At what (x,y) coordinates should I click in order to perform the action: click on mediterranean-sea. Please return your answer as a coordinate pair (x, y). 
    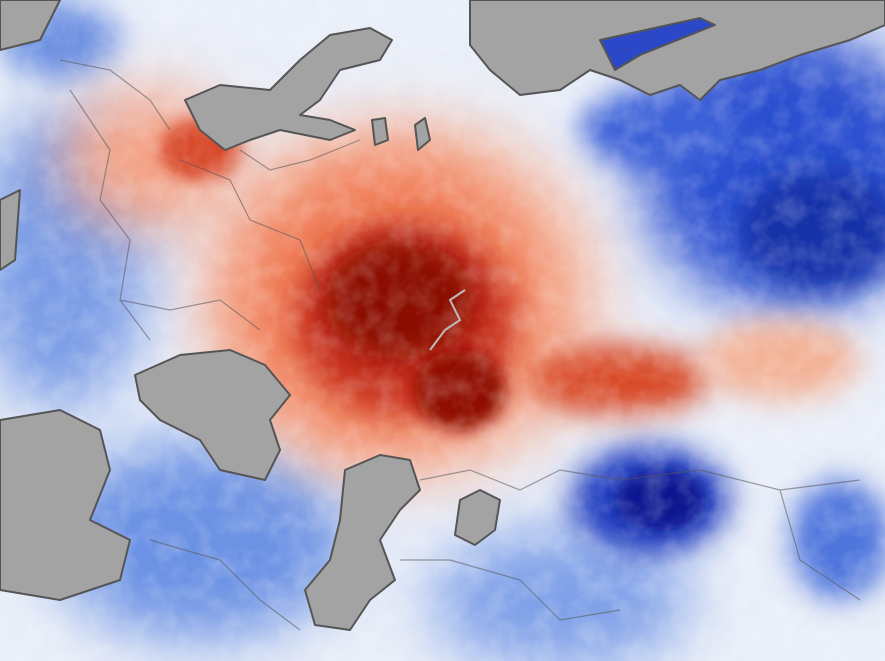
    Looking at the image, I should click on (65, 505).